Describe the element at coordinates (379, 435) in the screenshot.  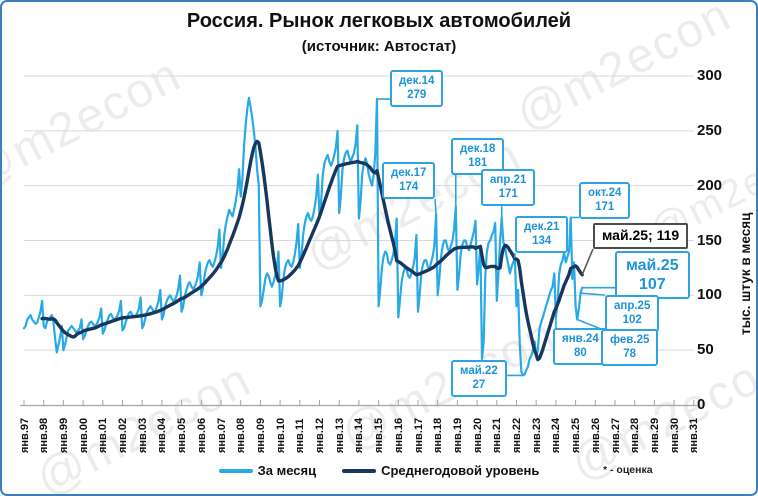
I see `x-tick-label: янв.15` at that location.